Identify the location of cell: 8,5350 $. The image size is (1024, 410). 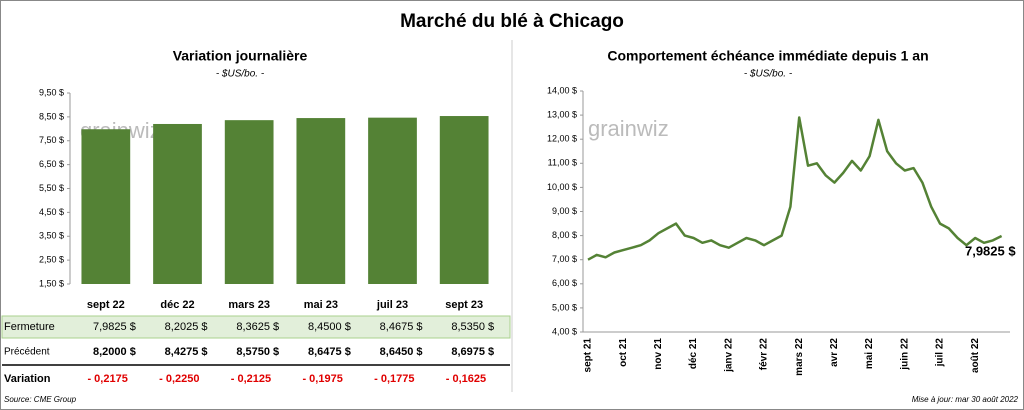
(472, 327).